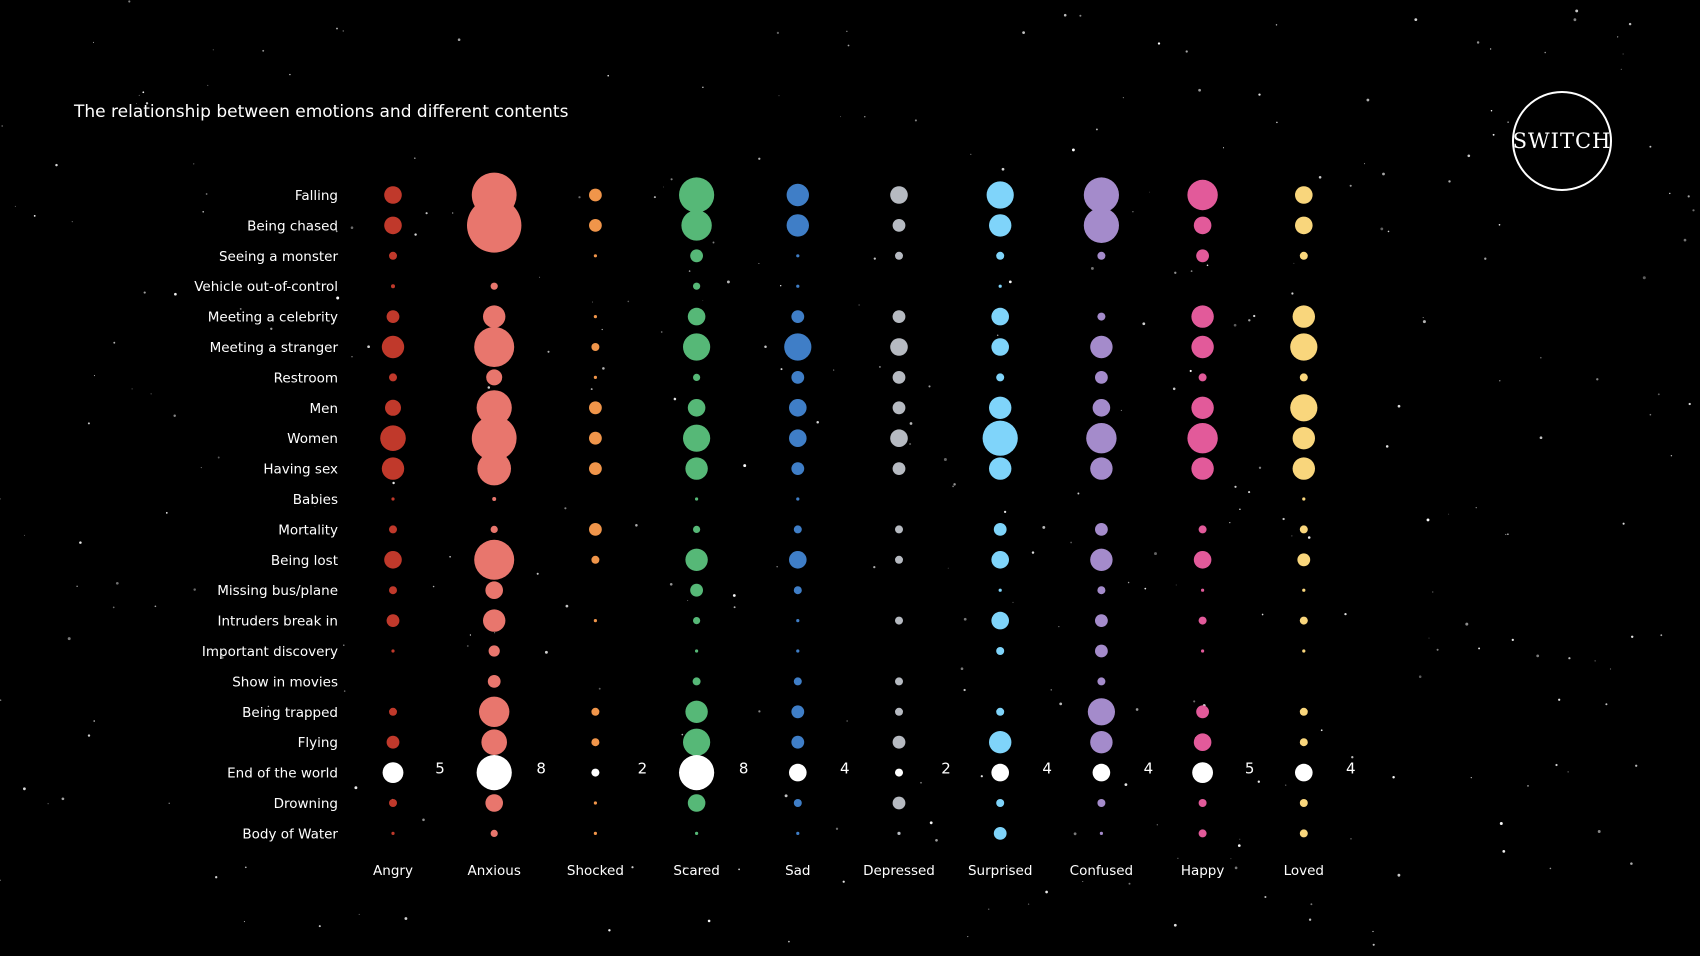 Image resolution: width=1700 pixels, height=956 pixels. Describe the element at coordinates (494, 871) in the screenshot. I see `column-label: Anxious` at that location.